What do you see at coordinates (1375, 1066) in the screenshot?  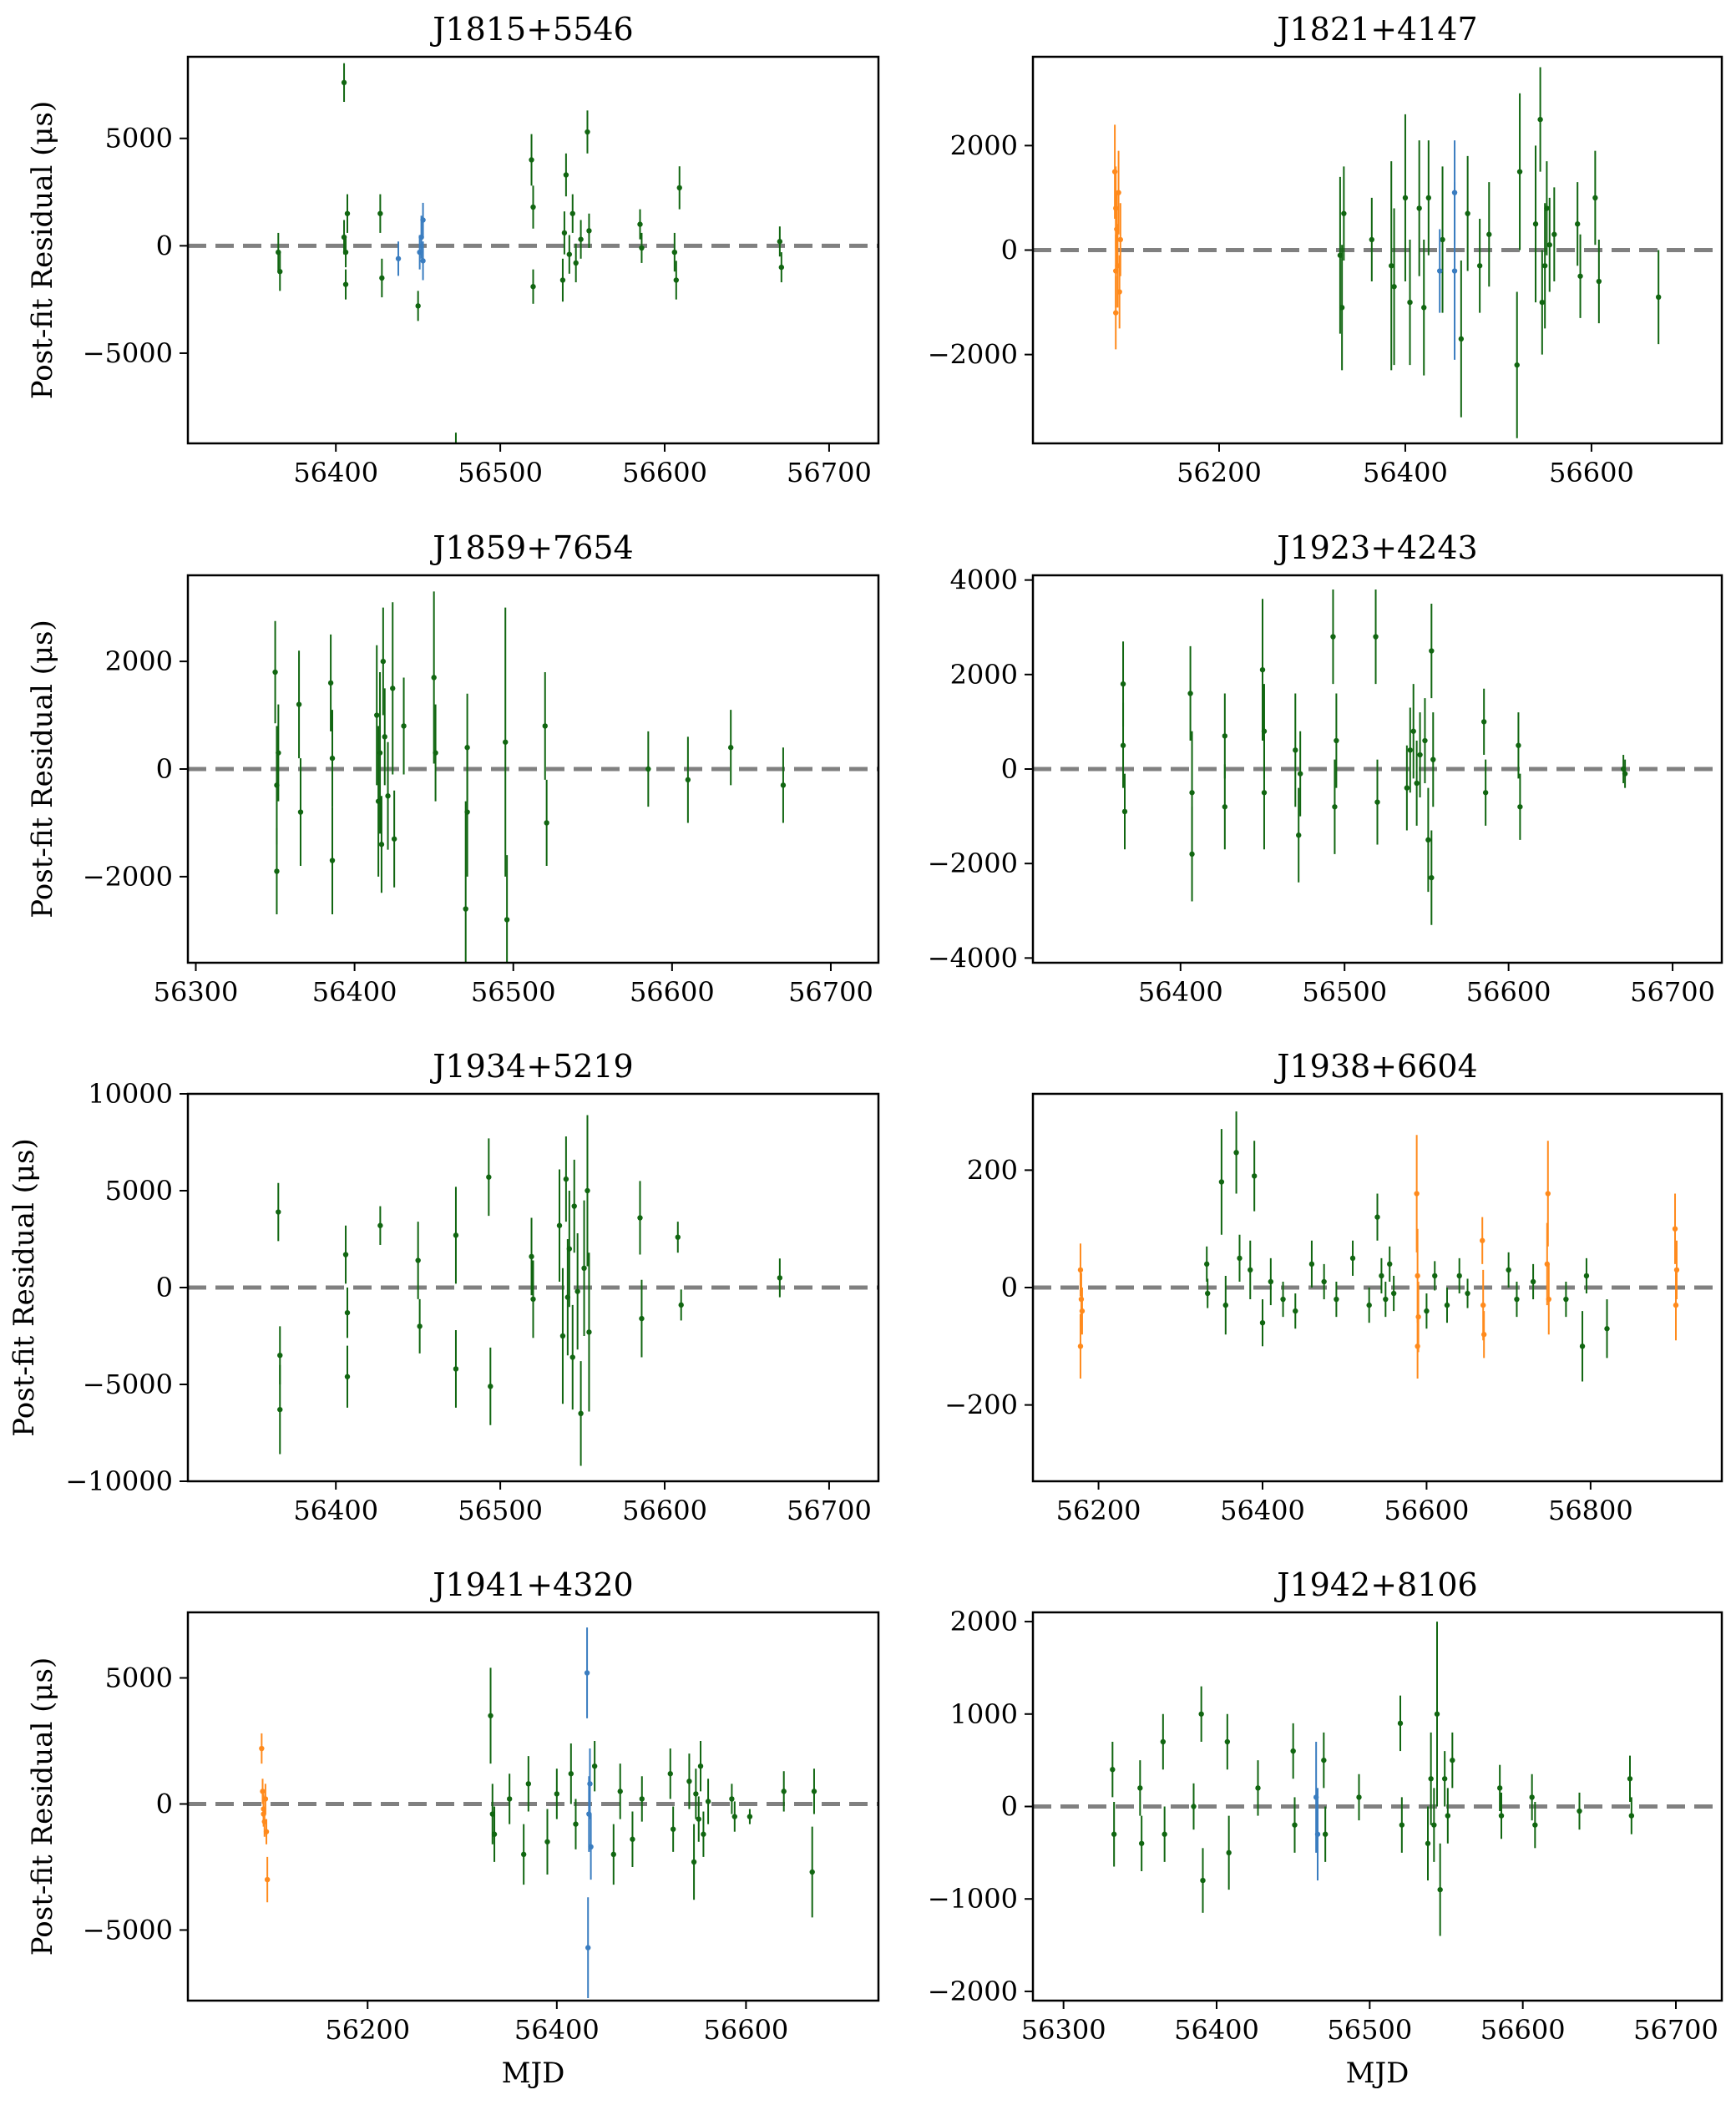 I see `panel-title: J1938+6604` at bounding box center [1375, 1066].